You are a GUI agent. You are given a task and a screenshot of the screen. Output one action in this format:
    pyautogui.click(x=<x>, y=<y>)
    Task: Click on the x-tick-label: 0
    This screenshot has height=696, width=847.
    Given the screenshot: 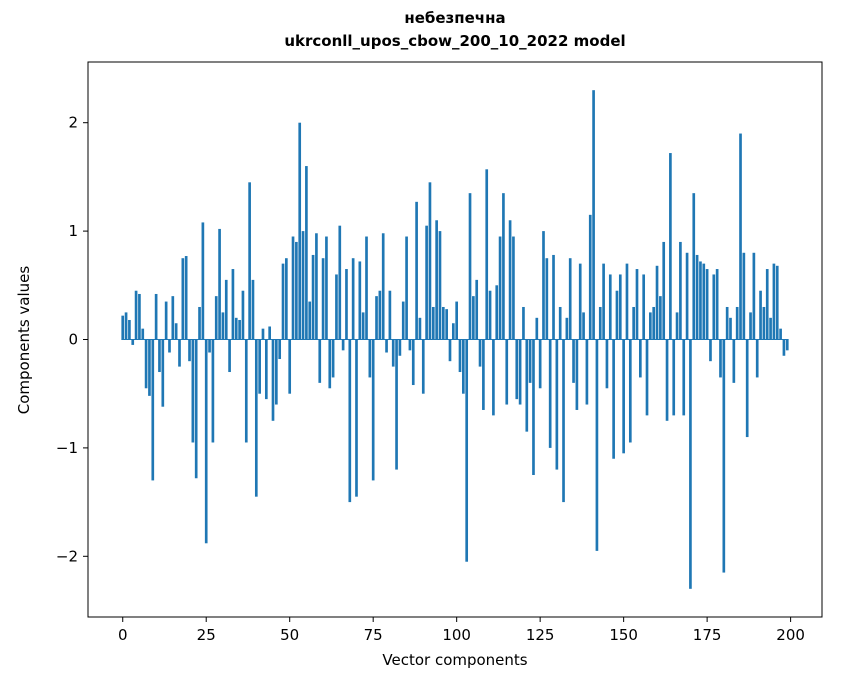 What is the action you would take?
    pyautogui.click(x=123, y=635)
    